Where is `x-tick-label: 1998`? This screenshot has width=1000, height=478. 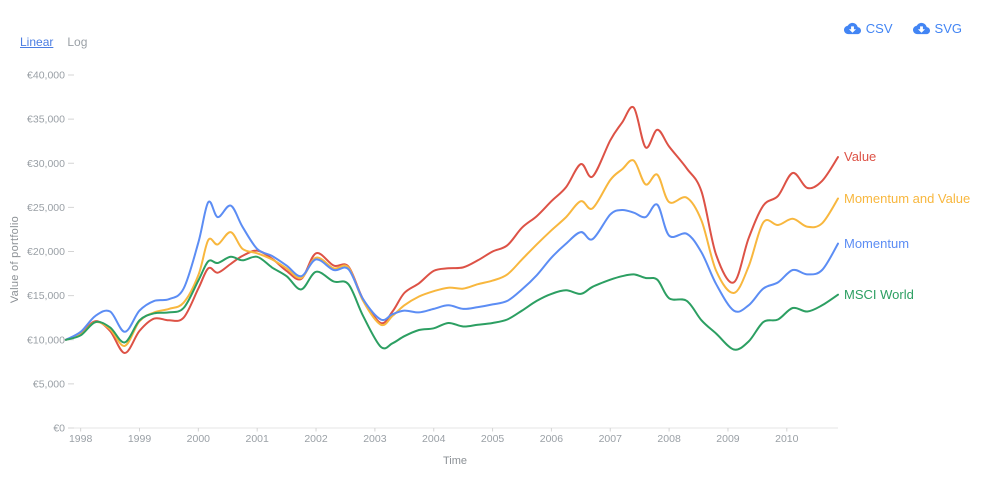 x-tick-label: 1998 is located at coordinates (81, 439).